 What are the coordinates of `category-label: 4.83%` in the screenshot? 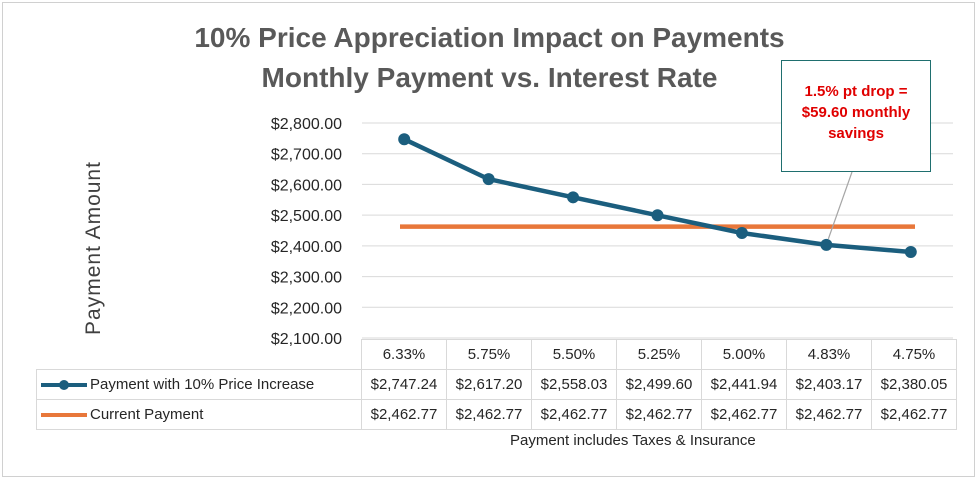 It's located at (829, 354).